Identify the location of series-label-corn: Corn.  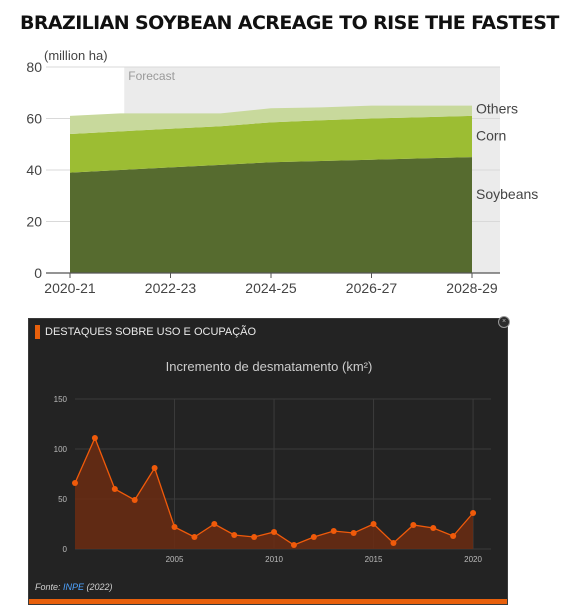
(491, 136).